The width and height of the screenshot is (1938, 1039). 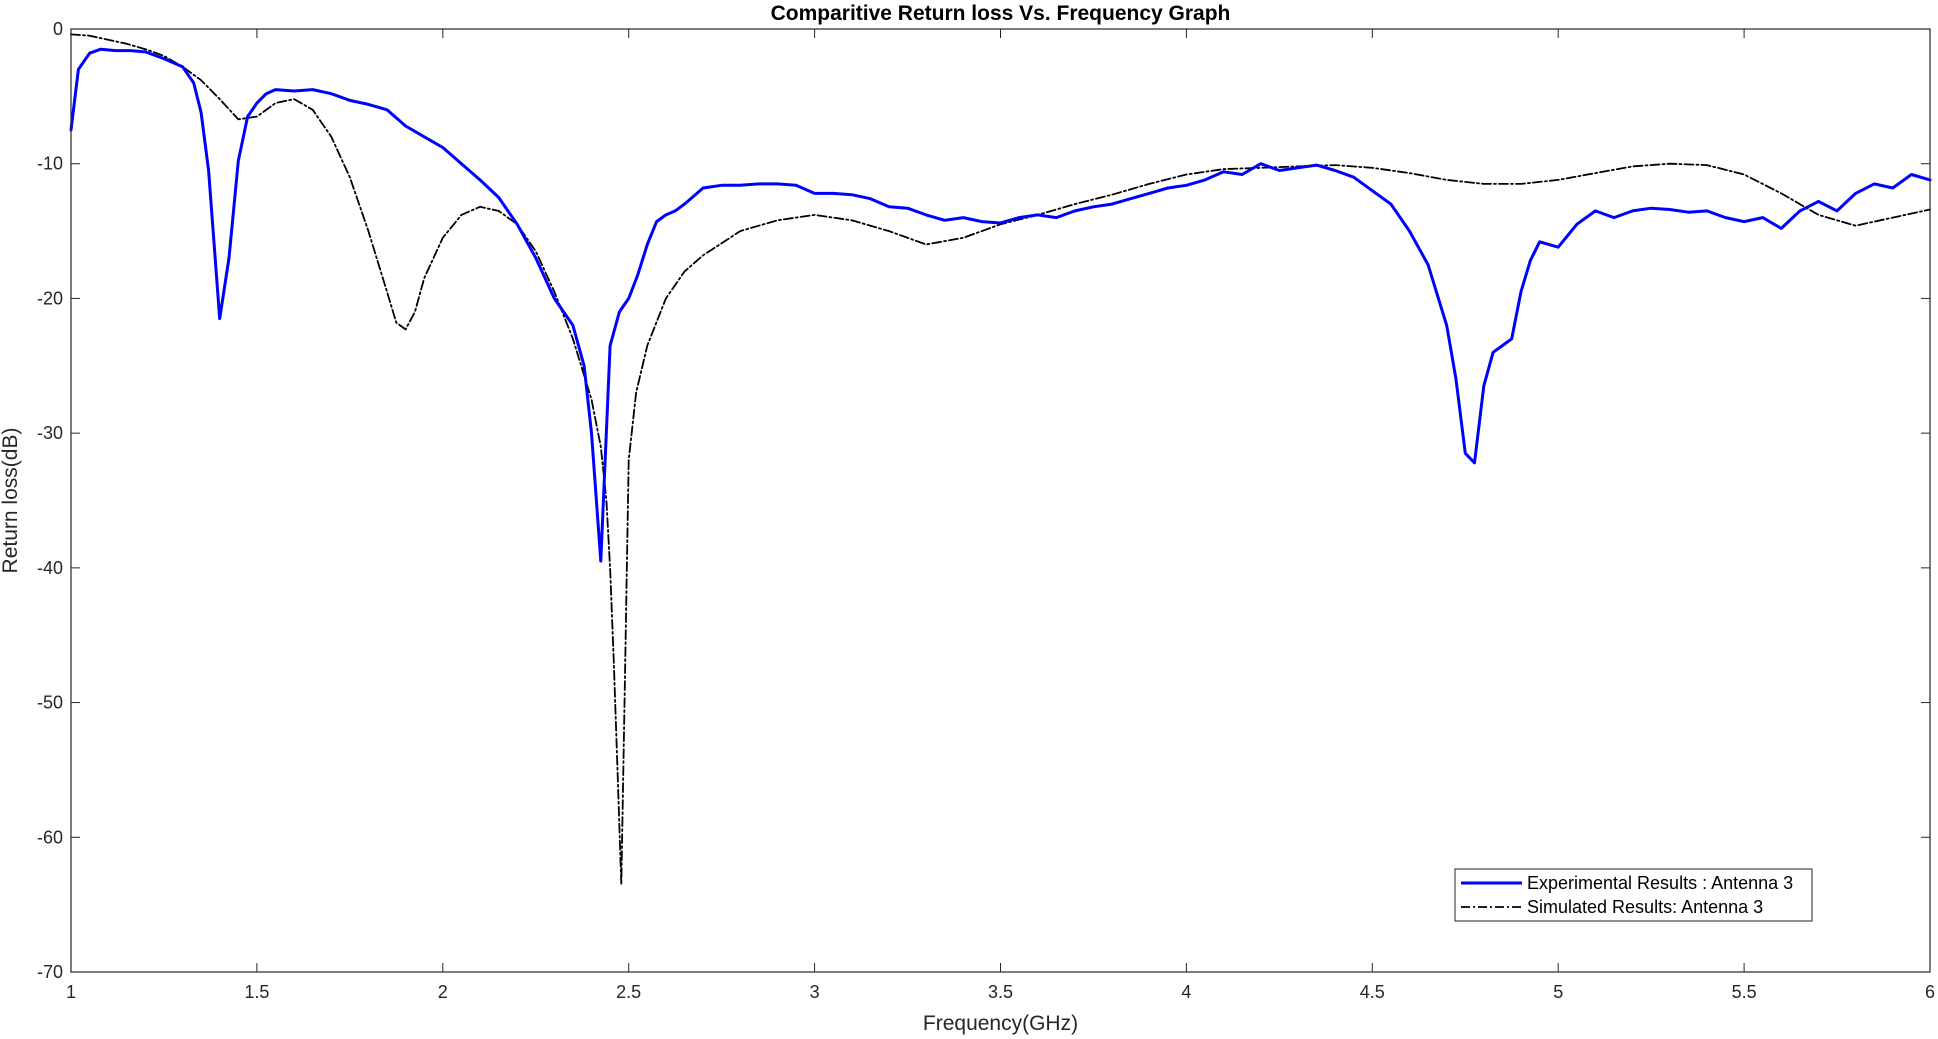 I want to click on x-tick-label: 2.5, so click(x=628, y=992).